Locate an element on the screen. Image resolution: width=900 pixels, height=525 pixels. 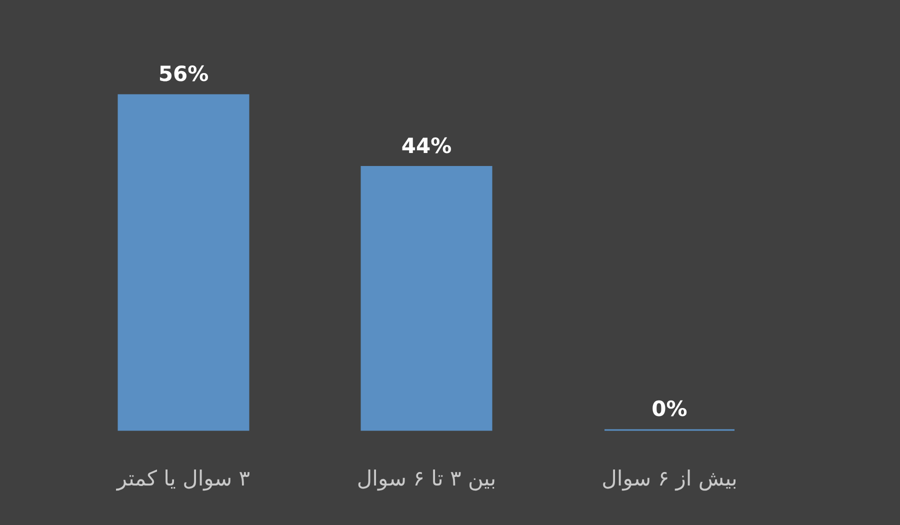
data-label: 0% is located at coordinates (670, 409).